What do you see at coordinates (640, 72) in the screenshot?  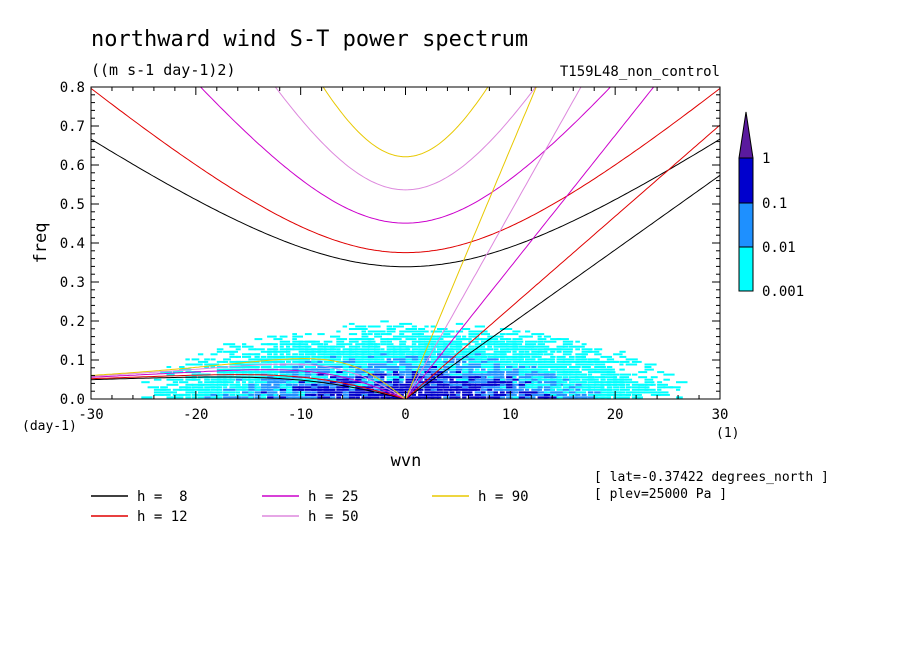 I see `run-label: T159L48_non_control` at bounding box center [640, 72].